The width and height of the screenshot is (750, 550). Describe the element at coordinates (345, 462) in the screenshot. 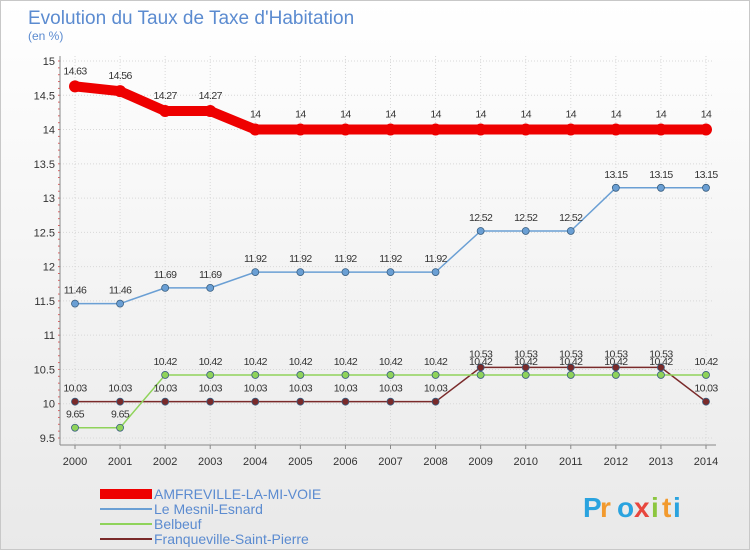

I see `x-tick-label: 2006` at that location.